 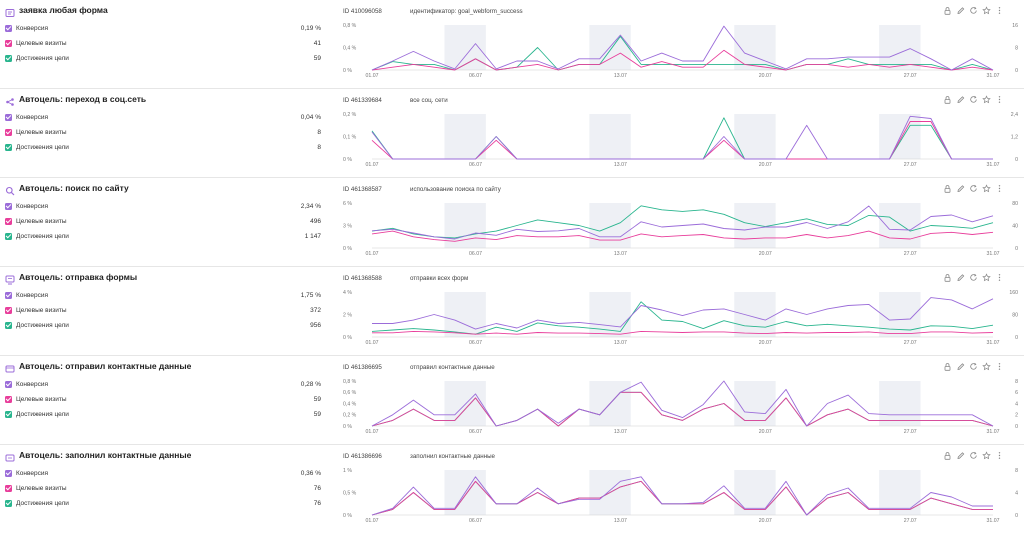 I want to click on goal-title-line: Автоцель: отправил контактные данные, so click(x=98, y=367).